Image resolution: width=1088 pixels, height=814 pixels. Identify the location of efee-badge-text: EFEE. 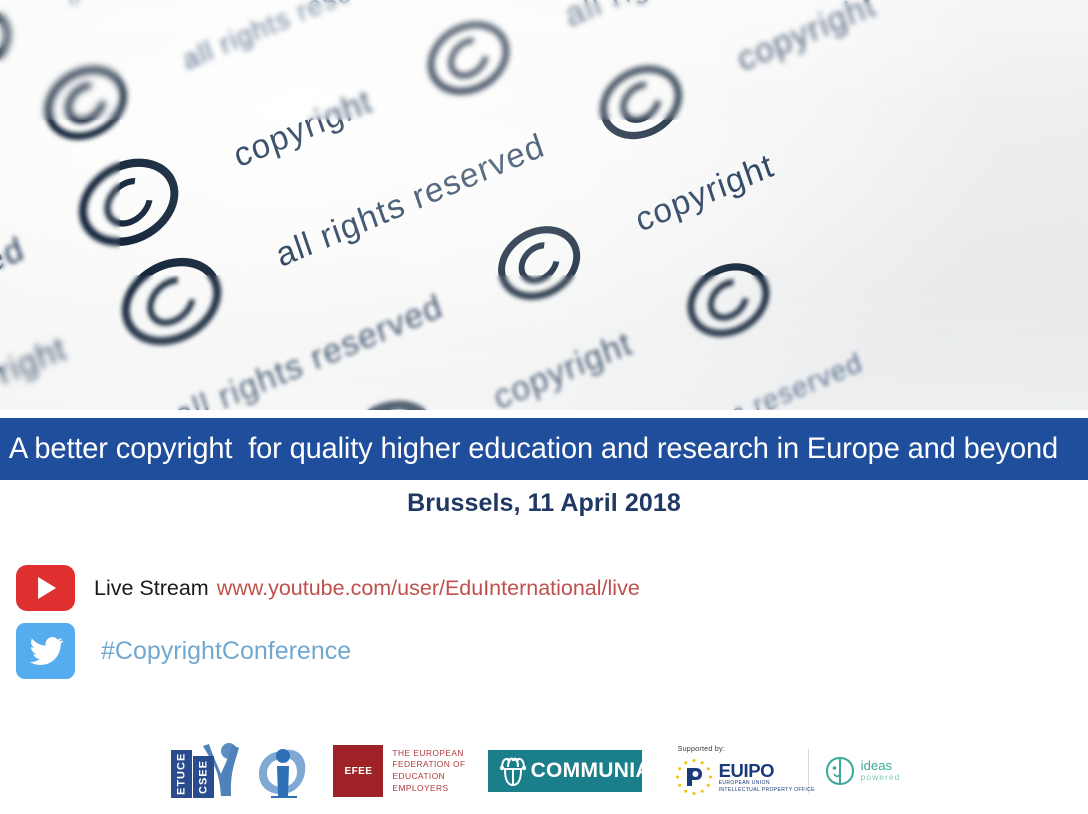
(358, 771).